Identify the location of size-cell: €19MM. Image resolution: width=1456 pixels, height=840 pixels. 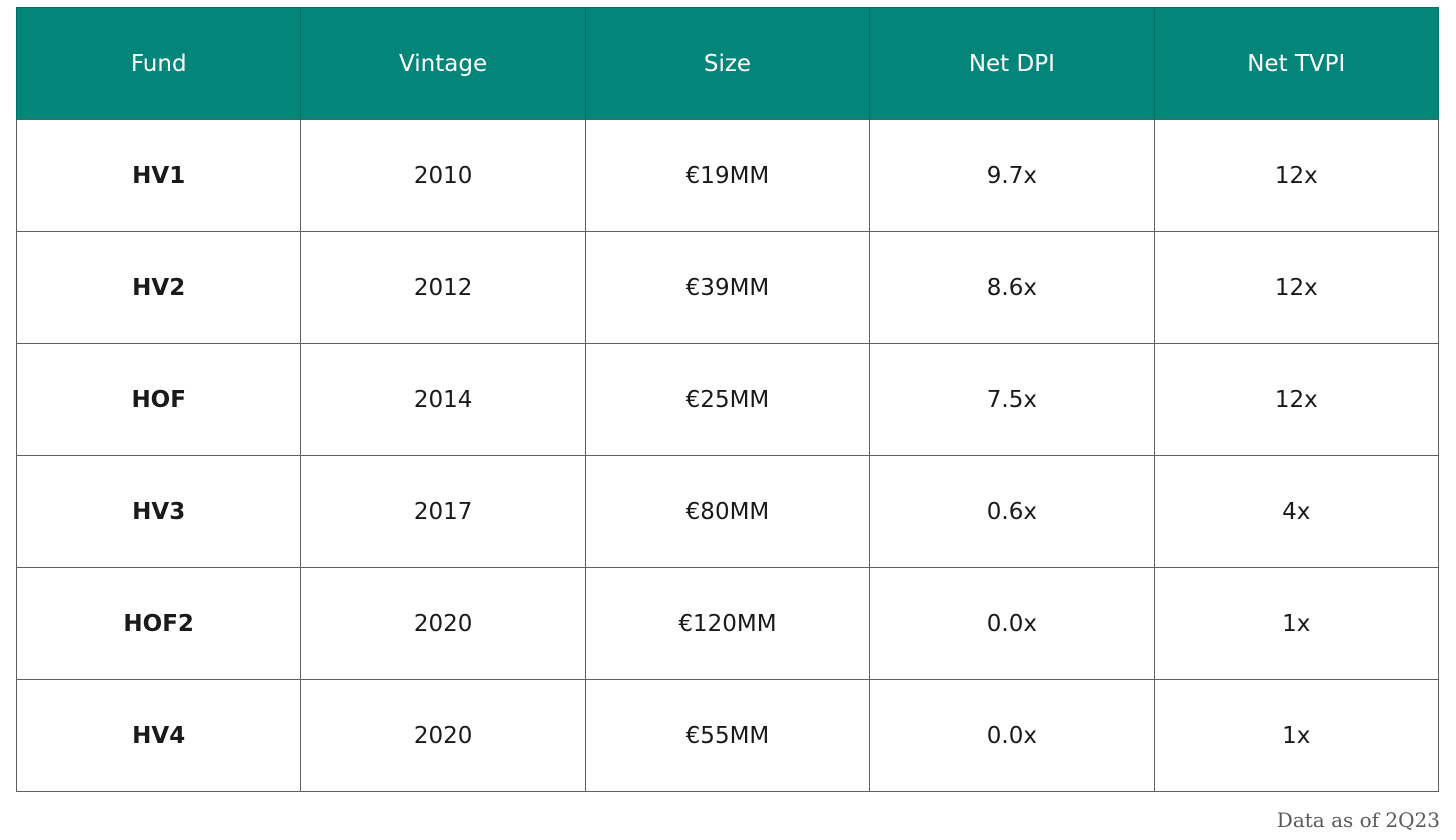
(727, 175).